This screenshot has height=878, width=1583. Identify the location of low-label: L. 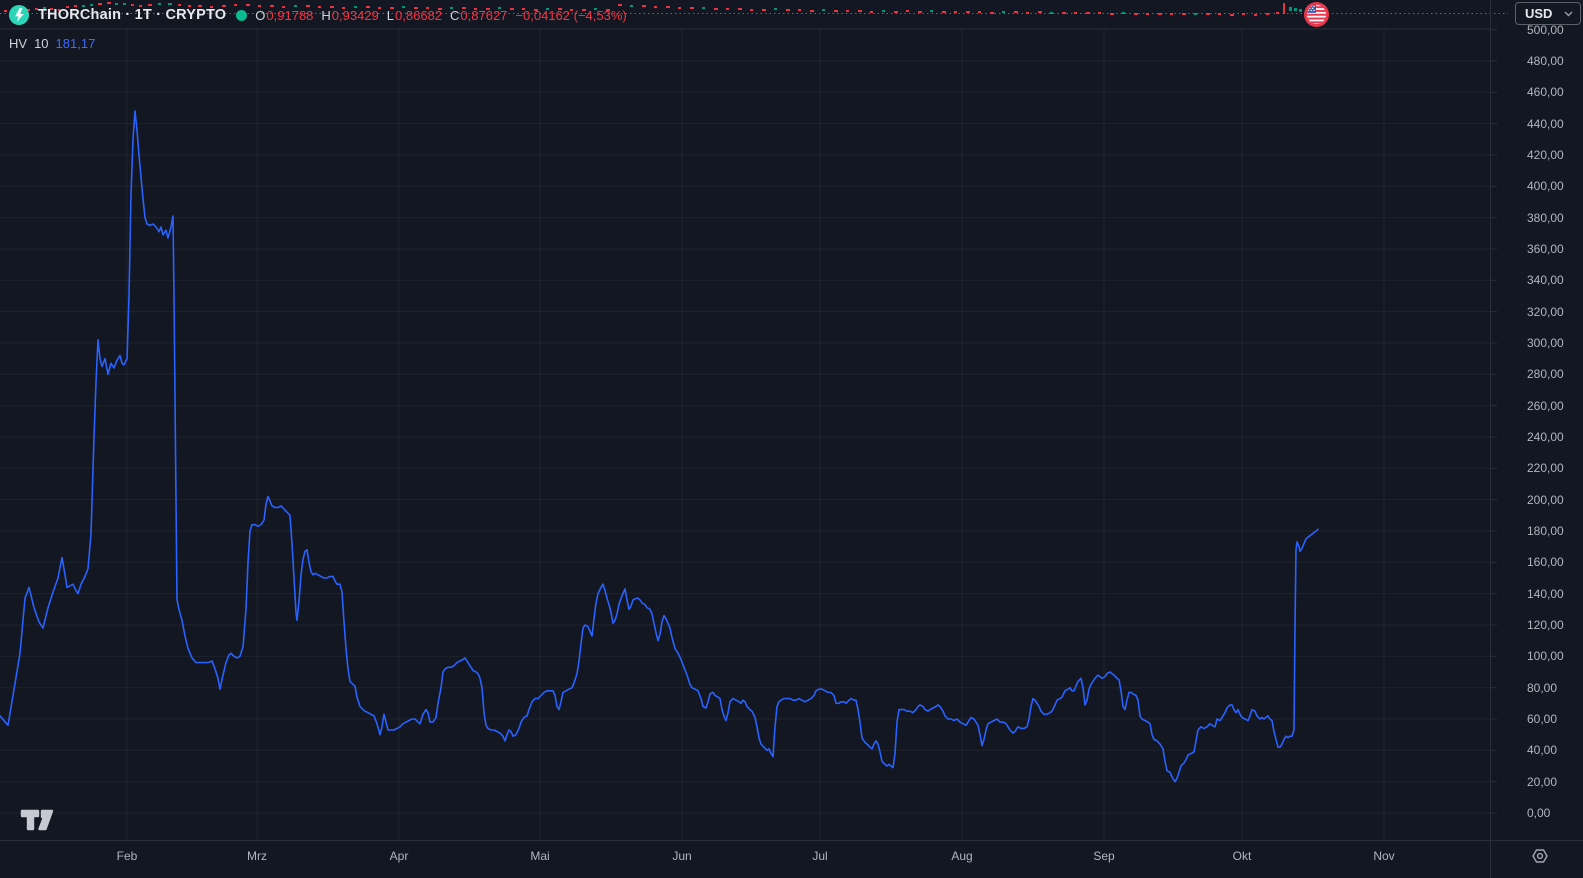
(390, 15).